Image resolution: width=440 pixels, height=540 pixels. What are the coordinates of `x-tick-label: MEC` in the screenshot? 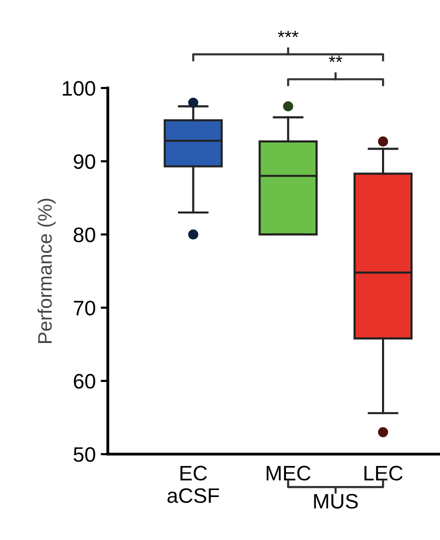 It's located at (288, 473).